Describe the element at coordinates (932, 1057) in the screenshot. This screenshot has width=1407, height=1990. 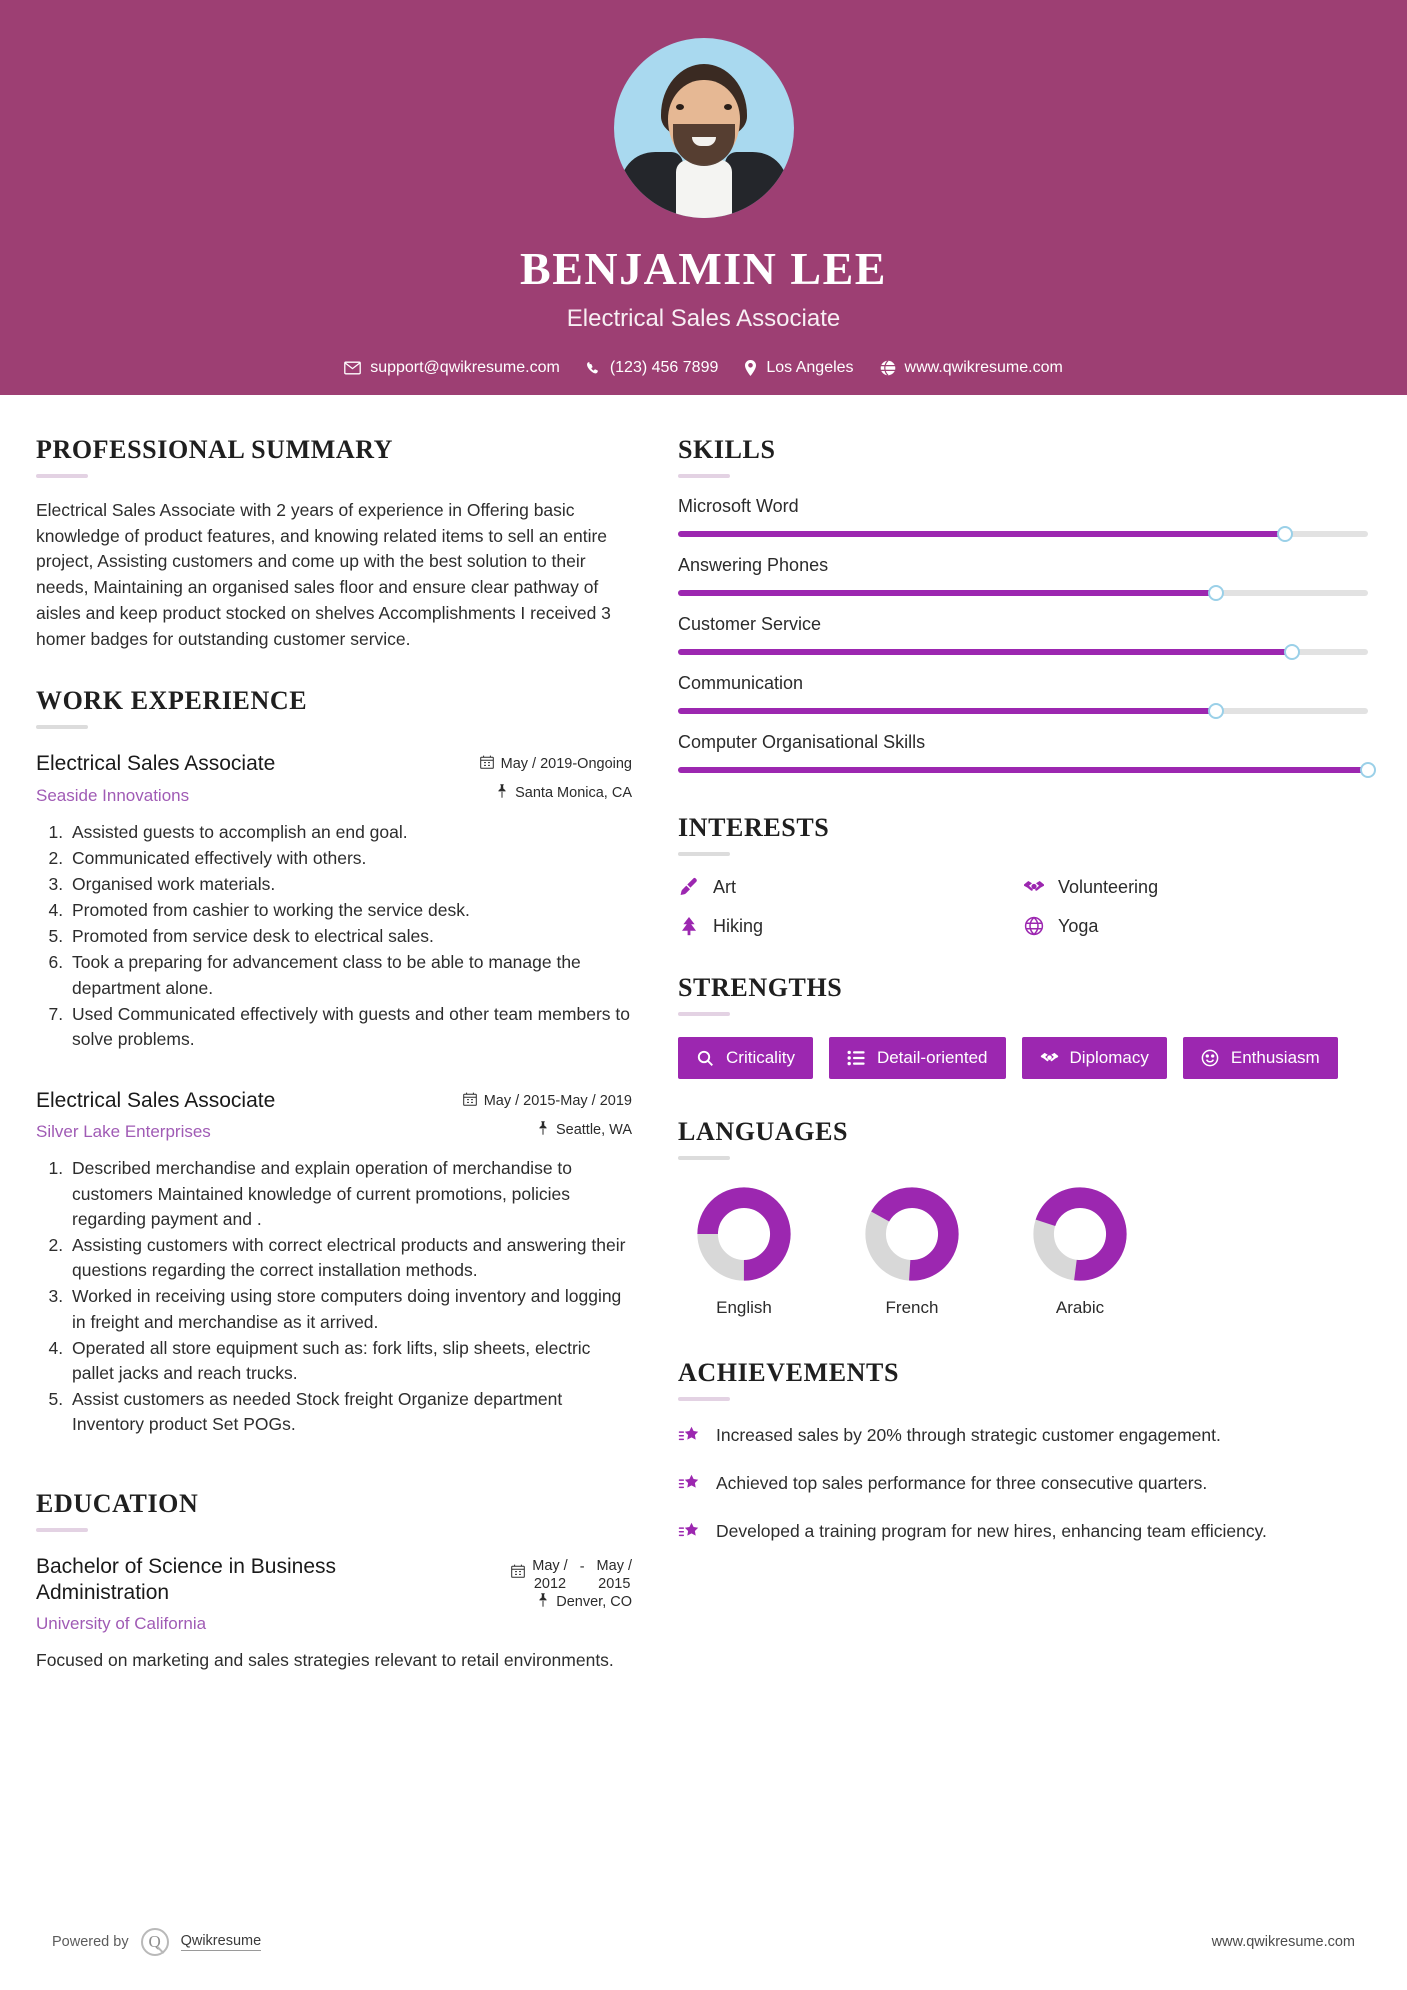
I see `strength-label: Detail-oriented` at that location.